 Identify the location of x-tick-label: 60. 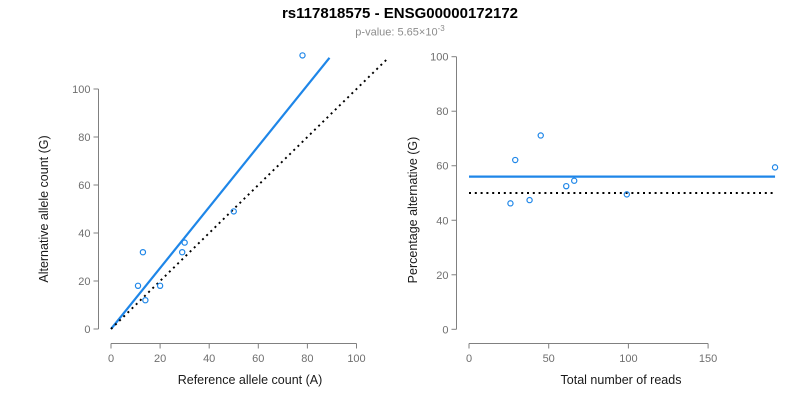
(258, 359).